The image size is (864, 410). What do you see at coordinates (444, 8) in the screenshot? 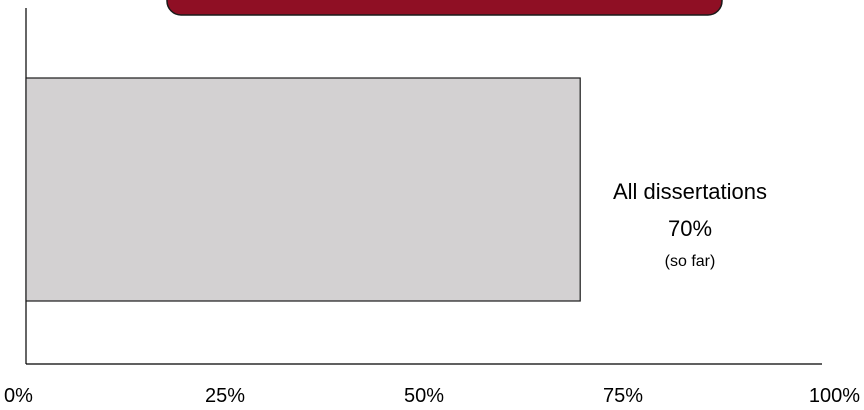
I see `title-banner` at bounding box center [444, 8].